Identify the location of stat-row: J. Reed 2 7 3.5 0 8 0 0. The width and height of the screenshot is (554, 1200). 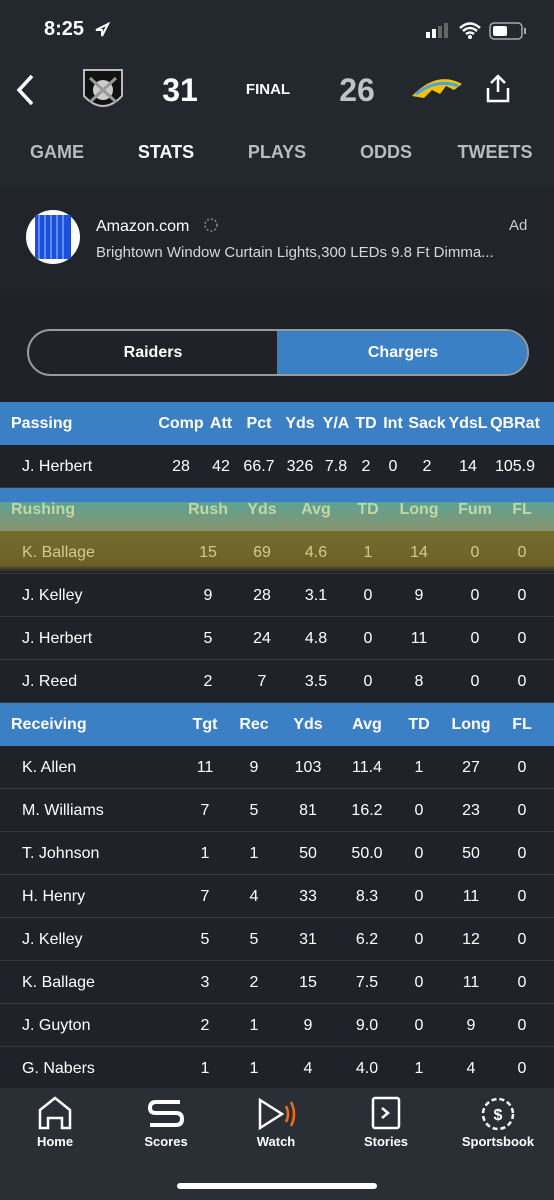
(277, 681).